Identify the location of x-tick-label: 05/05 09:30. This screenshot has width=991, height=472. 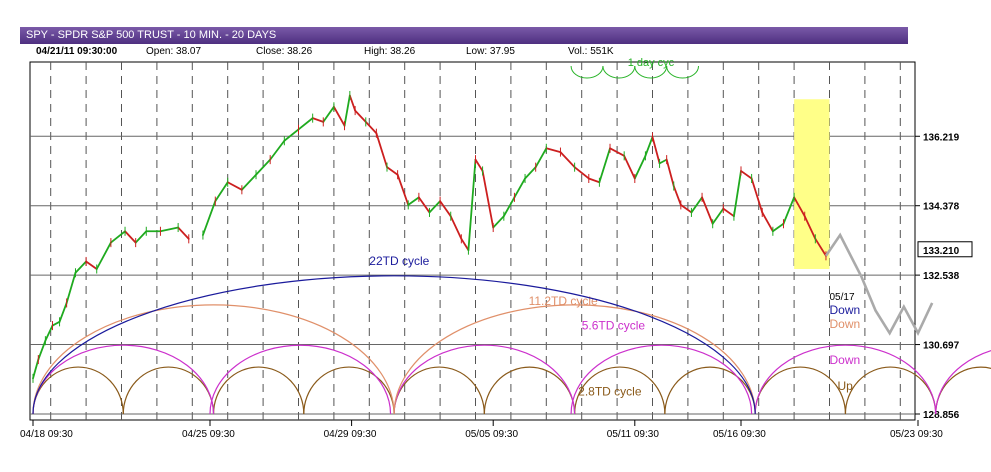
(491, 434).